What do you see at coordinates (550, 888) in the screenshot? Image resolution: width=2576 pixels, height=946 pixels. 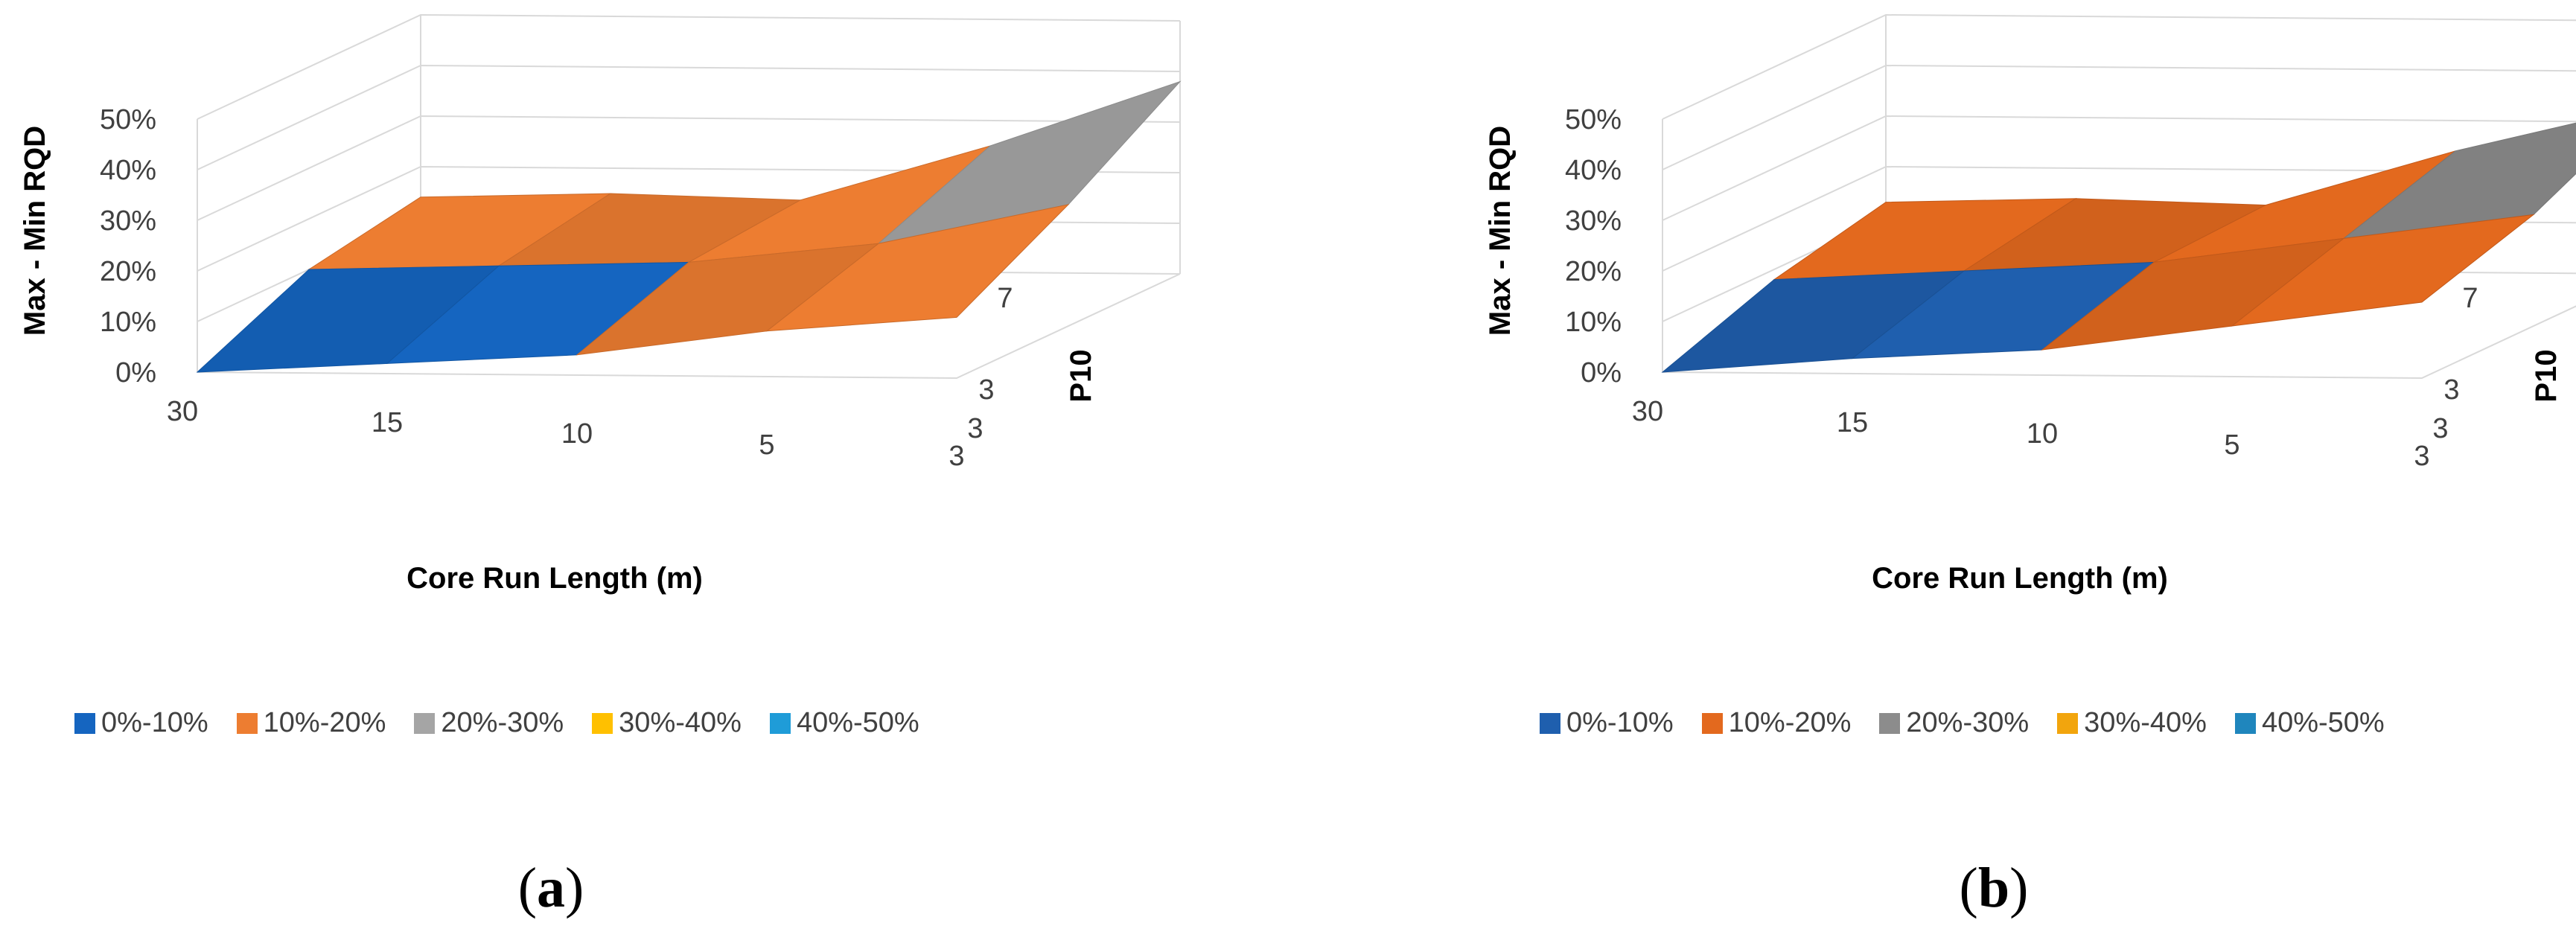 I see `panel-label-a: (a)` at bounding box center [550, 888].